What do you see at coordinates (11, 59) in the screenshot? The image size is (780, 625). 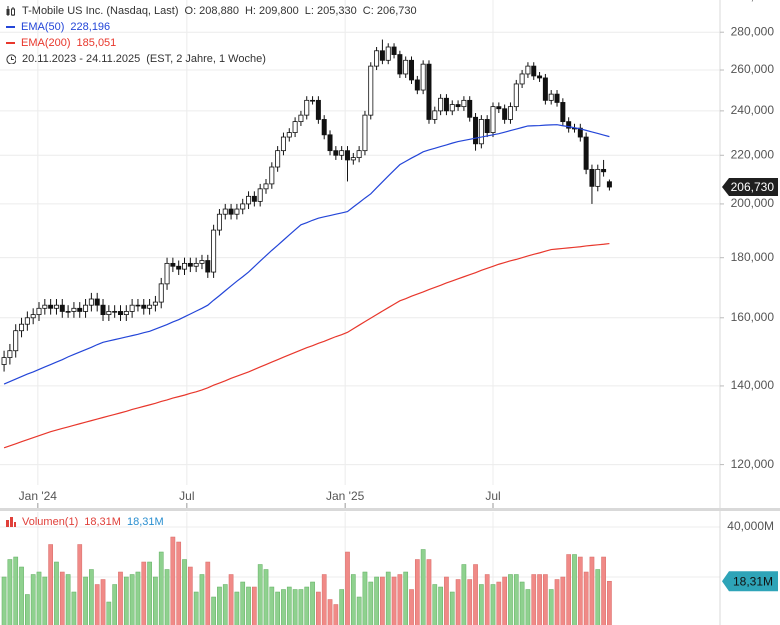 I see `clock-icon` at bounding box center [11, 59].